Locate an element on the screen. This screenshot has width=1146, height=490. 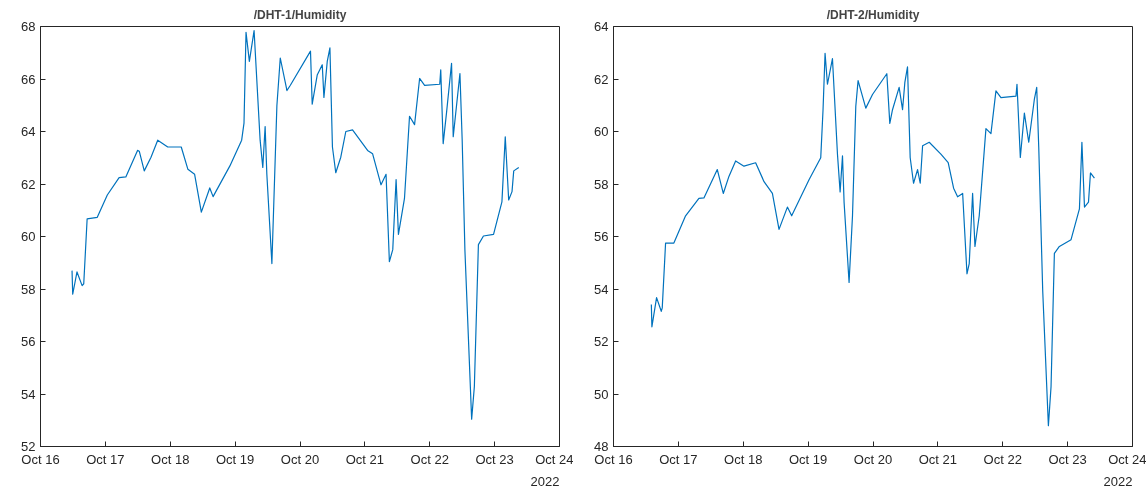
y-tick-label: 66 is located at coordinates (28, 79).